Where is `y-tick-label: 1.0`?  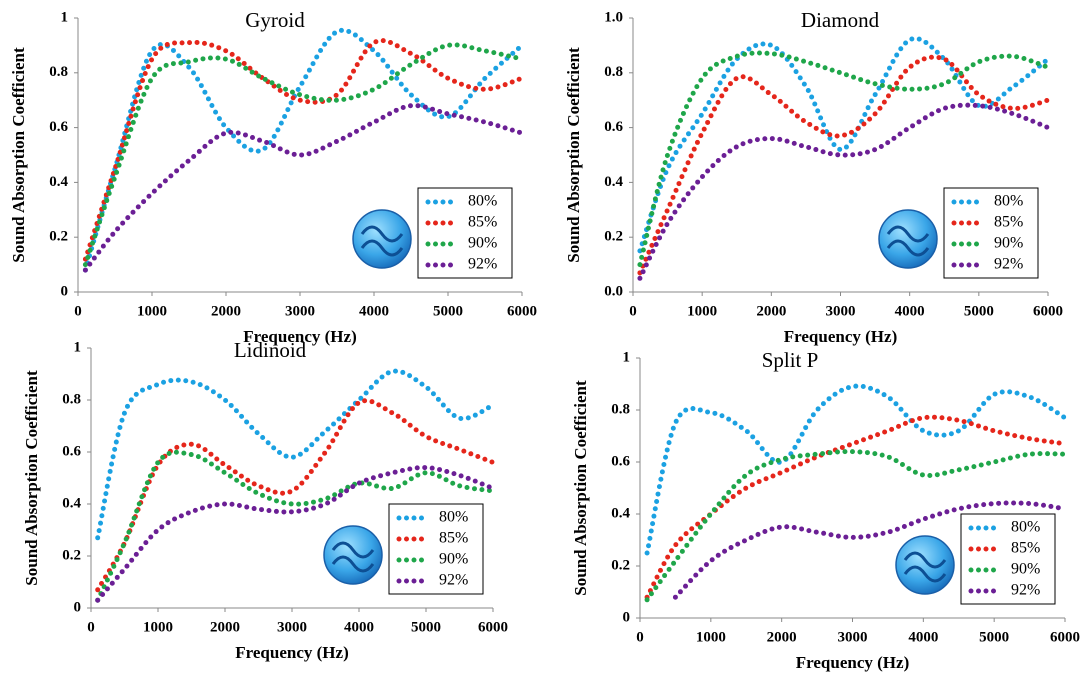 y-tick-label: 1.0 is located at coordinates (613, 17).